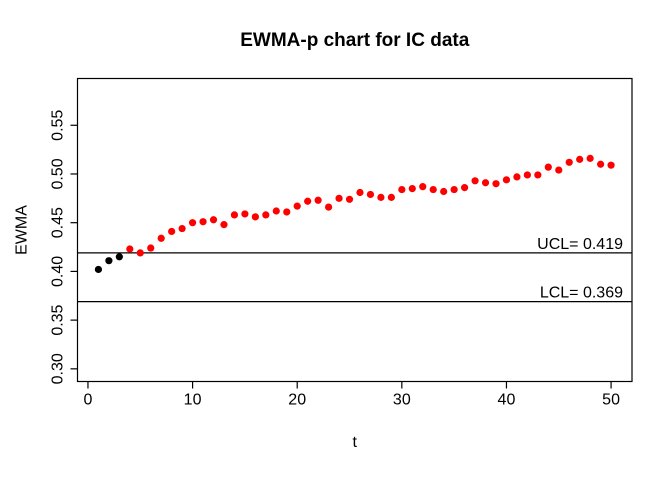  I want to click on y-tick-label: 0.45, so click(58, 222).